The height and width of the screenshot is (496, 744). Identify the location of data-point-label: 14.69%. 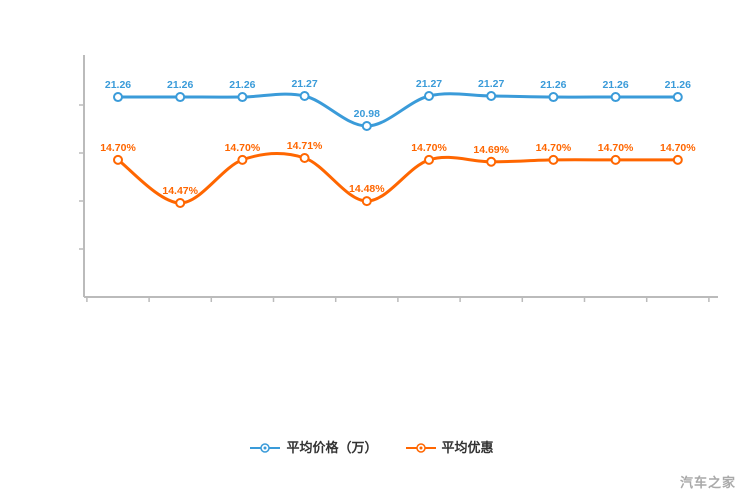
(491, 150).